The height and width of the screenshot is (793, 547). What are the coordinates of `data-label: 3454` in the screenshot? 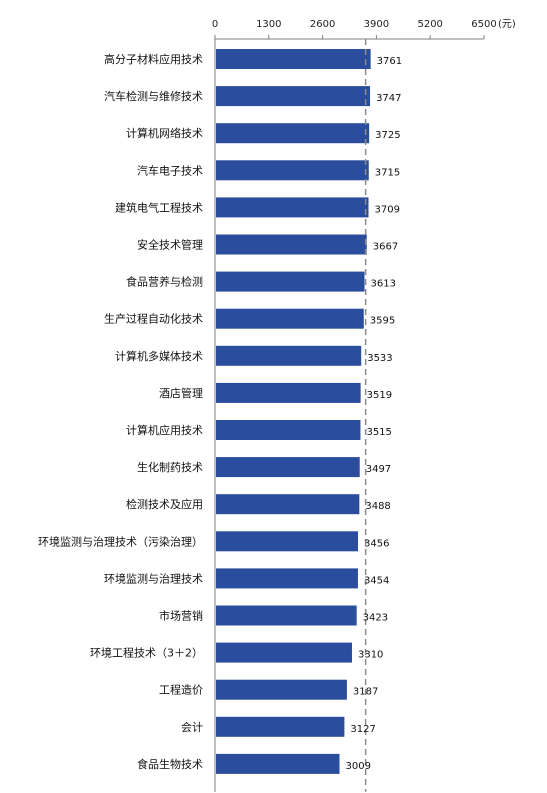 It's located at (376, 580).